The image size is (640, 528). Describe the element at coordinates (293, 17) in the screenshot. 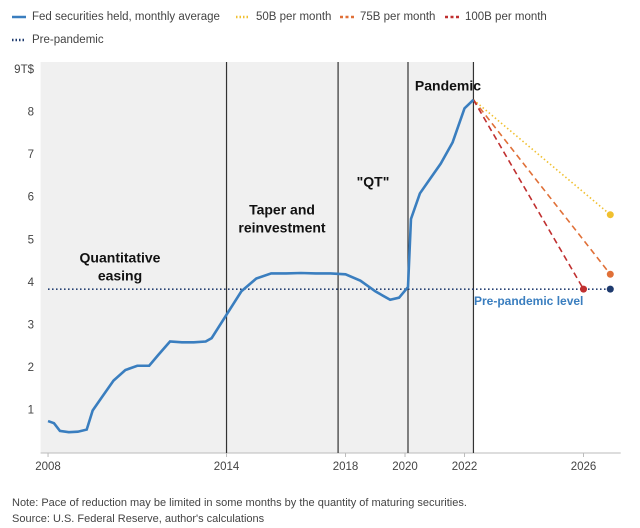

I see `legend-label: 50B per month` at that location.